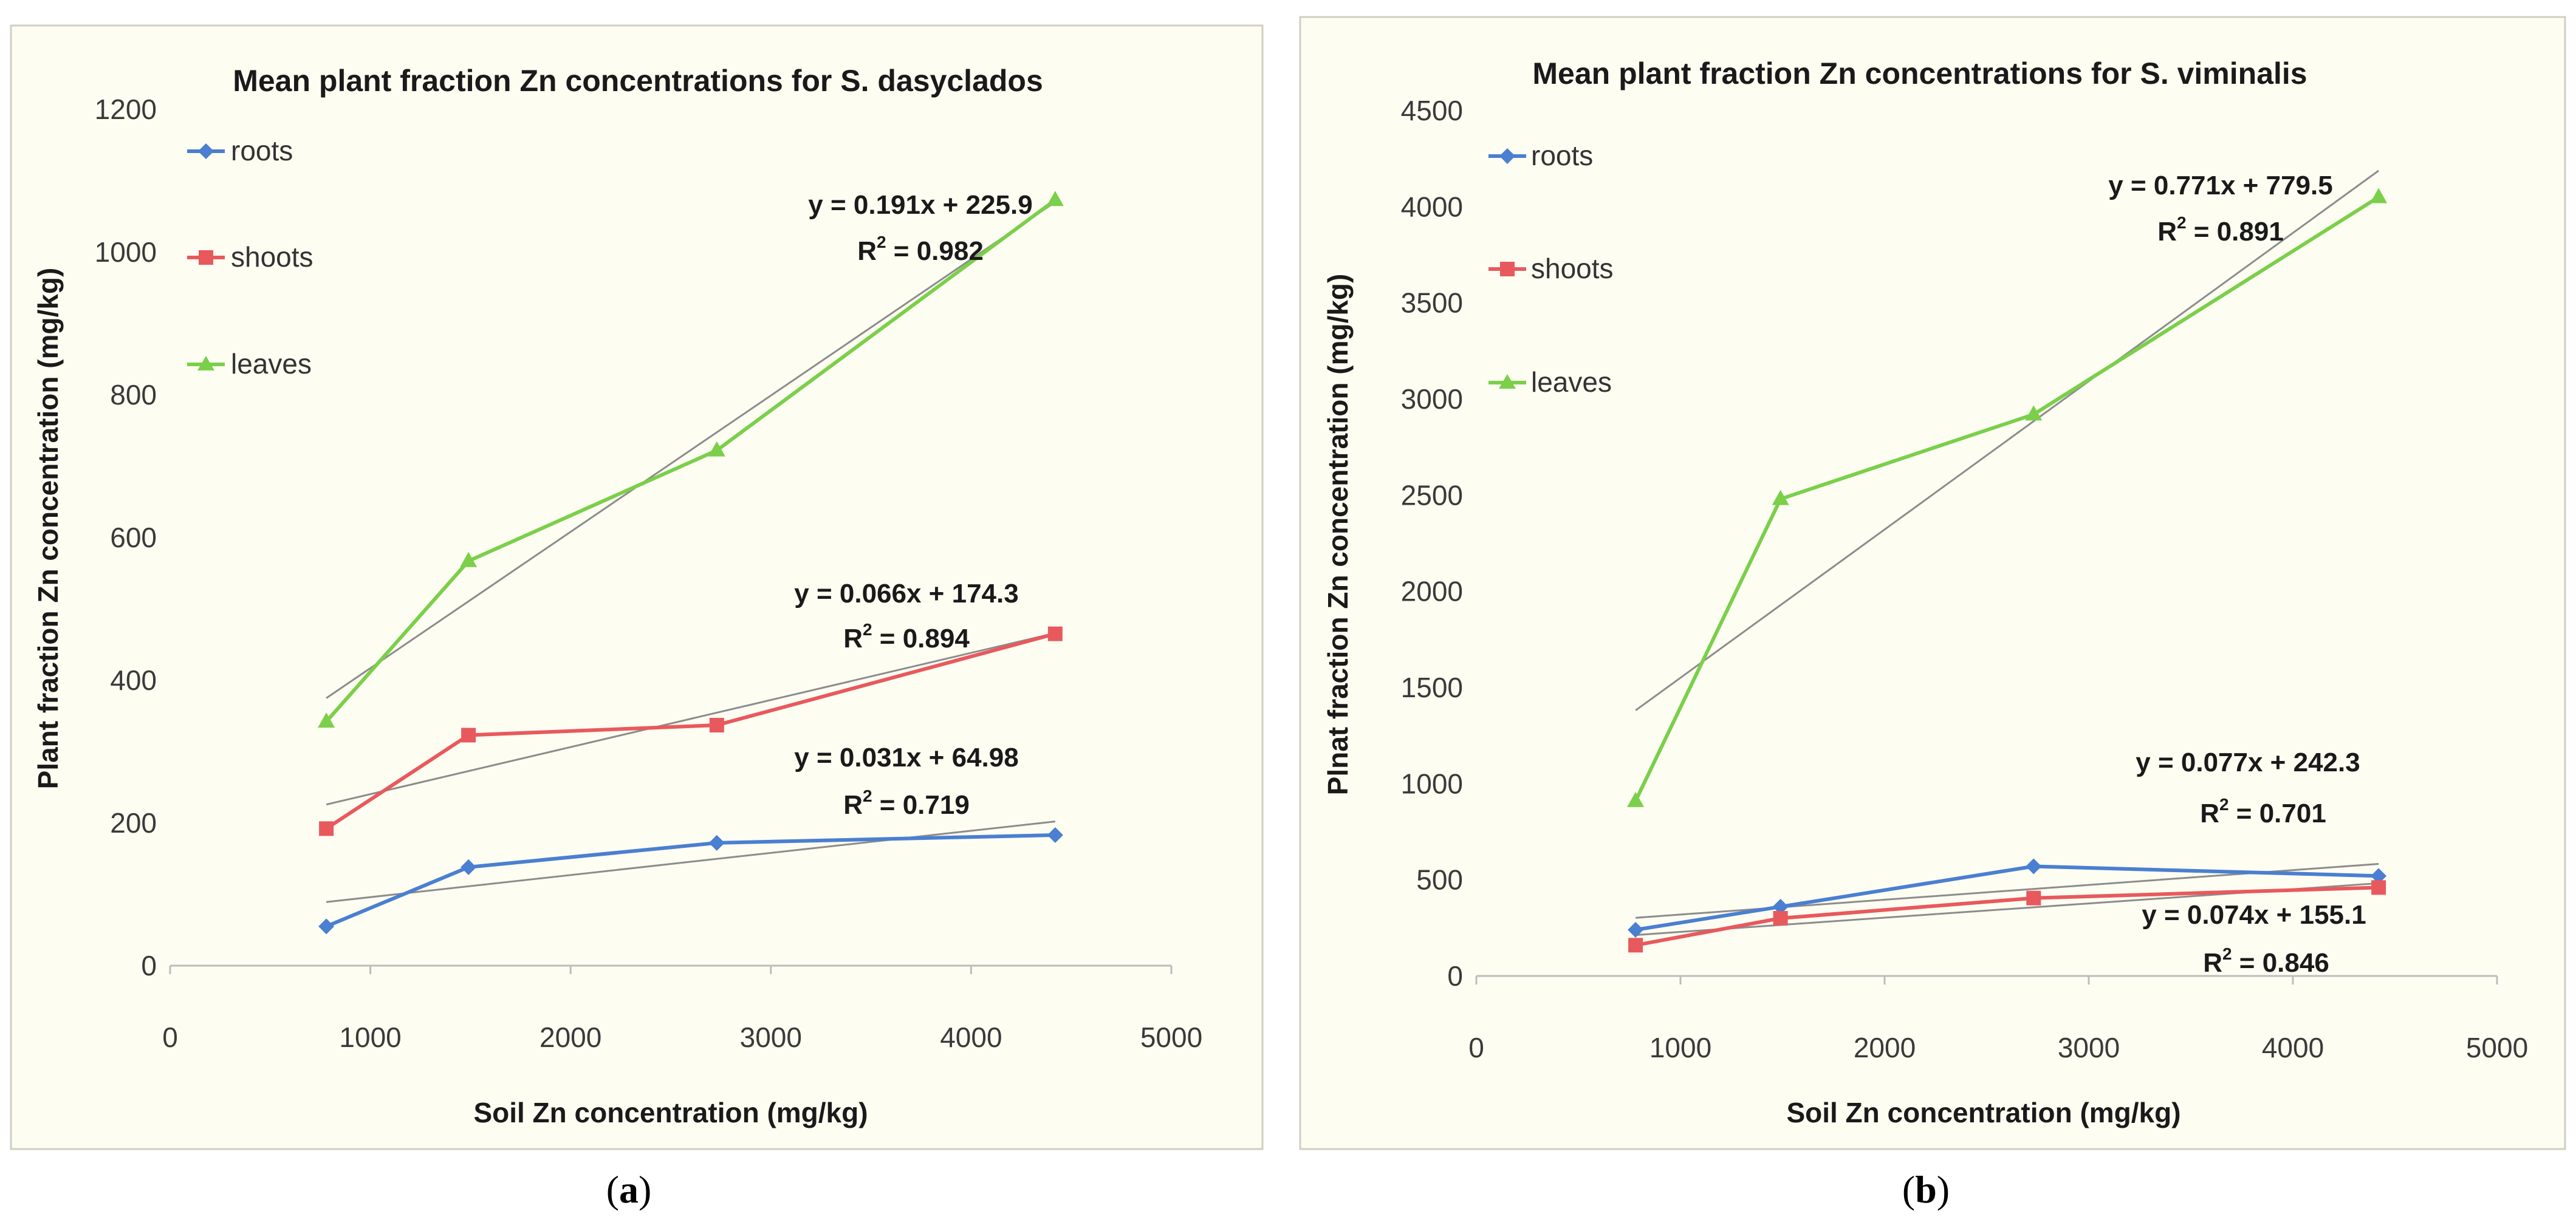  What do you see at coordinates (2220, 186) in the screenshot?
I see `eq-b-leaves: y = 0.771x + 779.5` at bounding box center [2220, 186].